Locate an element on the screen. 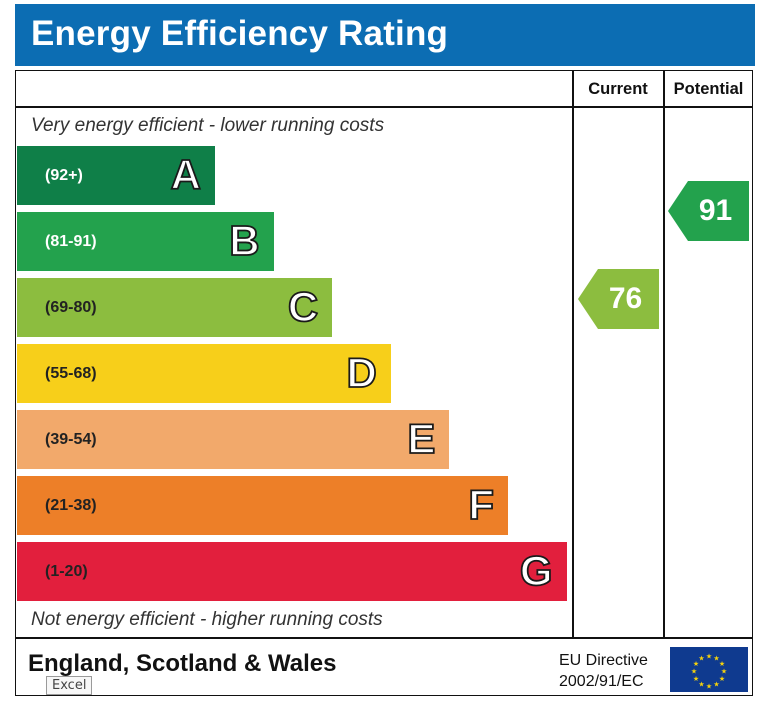 The image size is (767, 704). band-f: (21-38) F is located at coordinates (262, 505).